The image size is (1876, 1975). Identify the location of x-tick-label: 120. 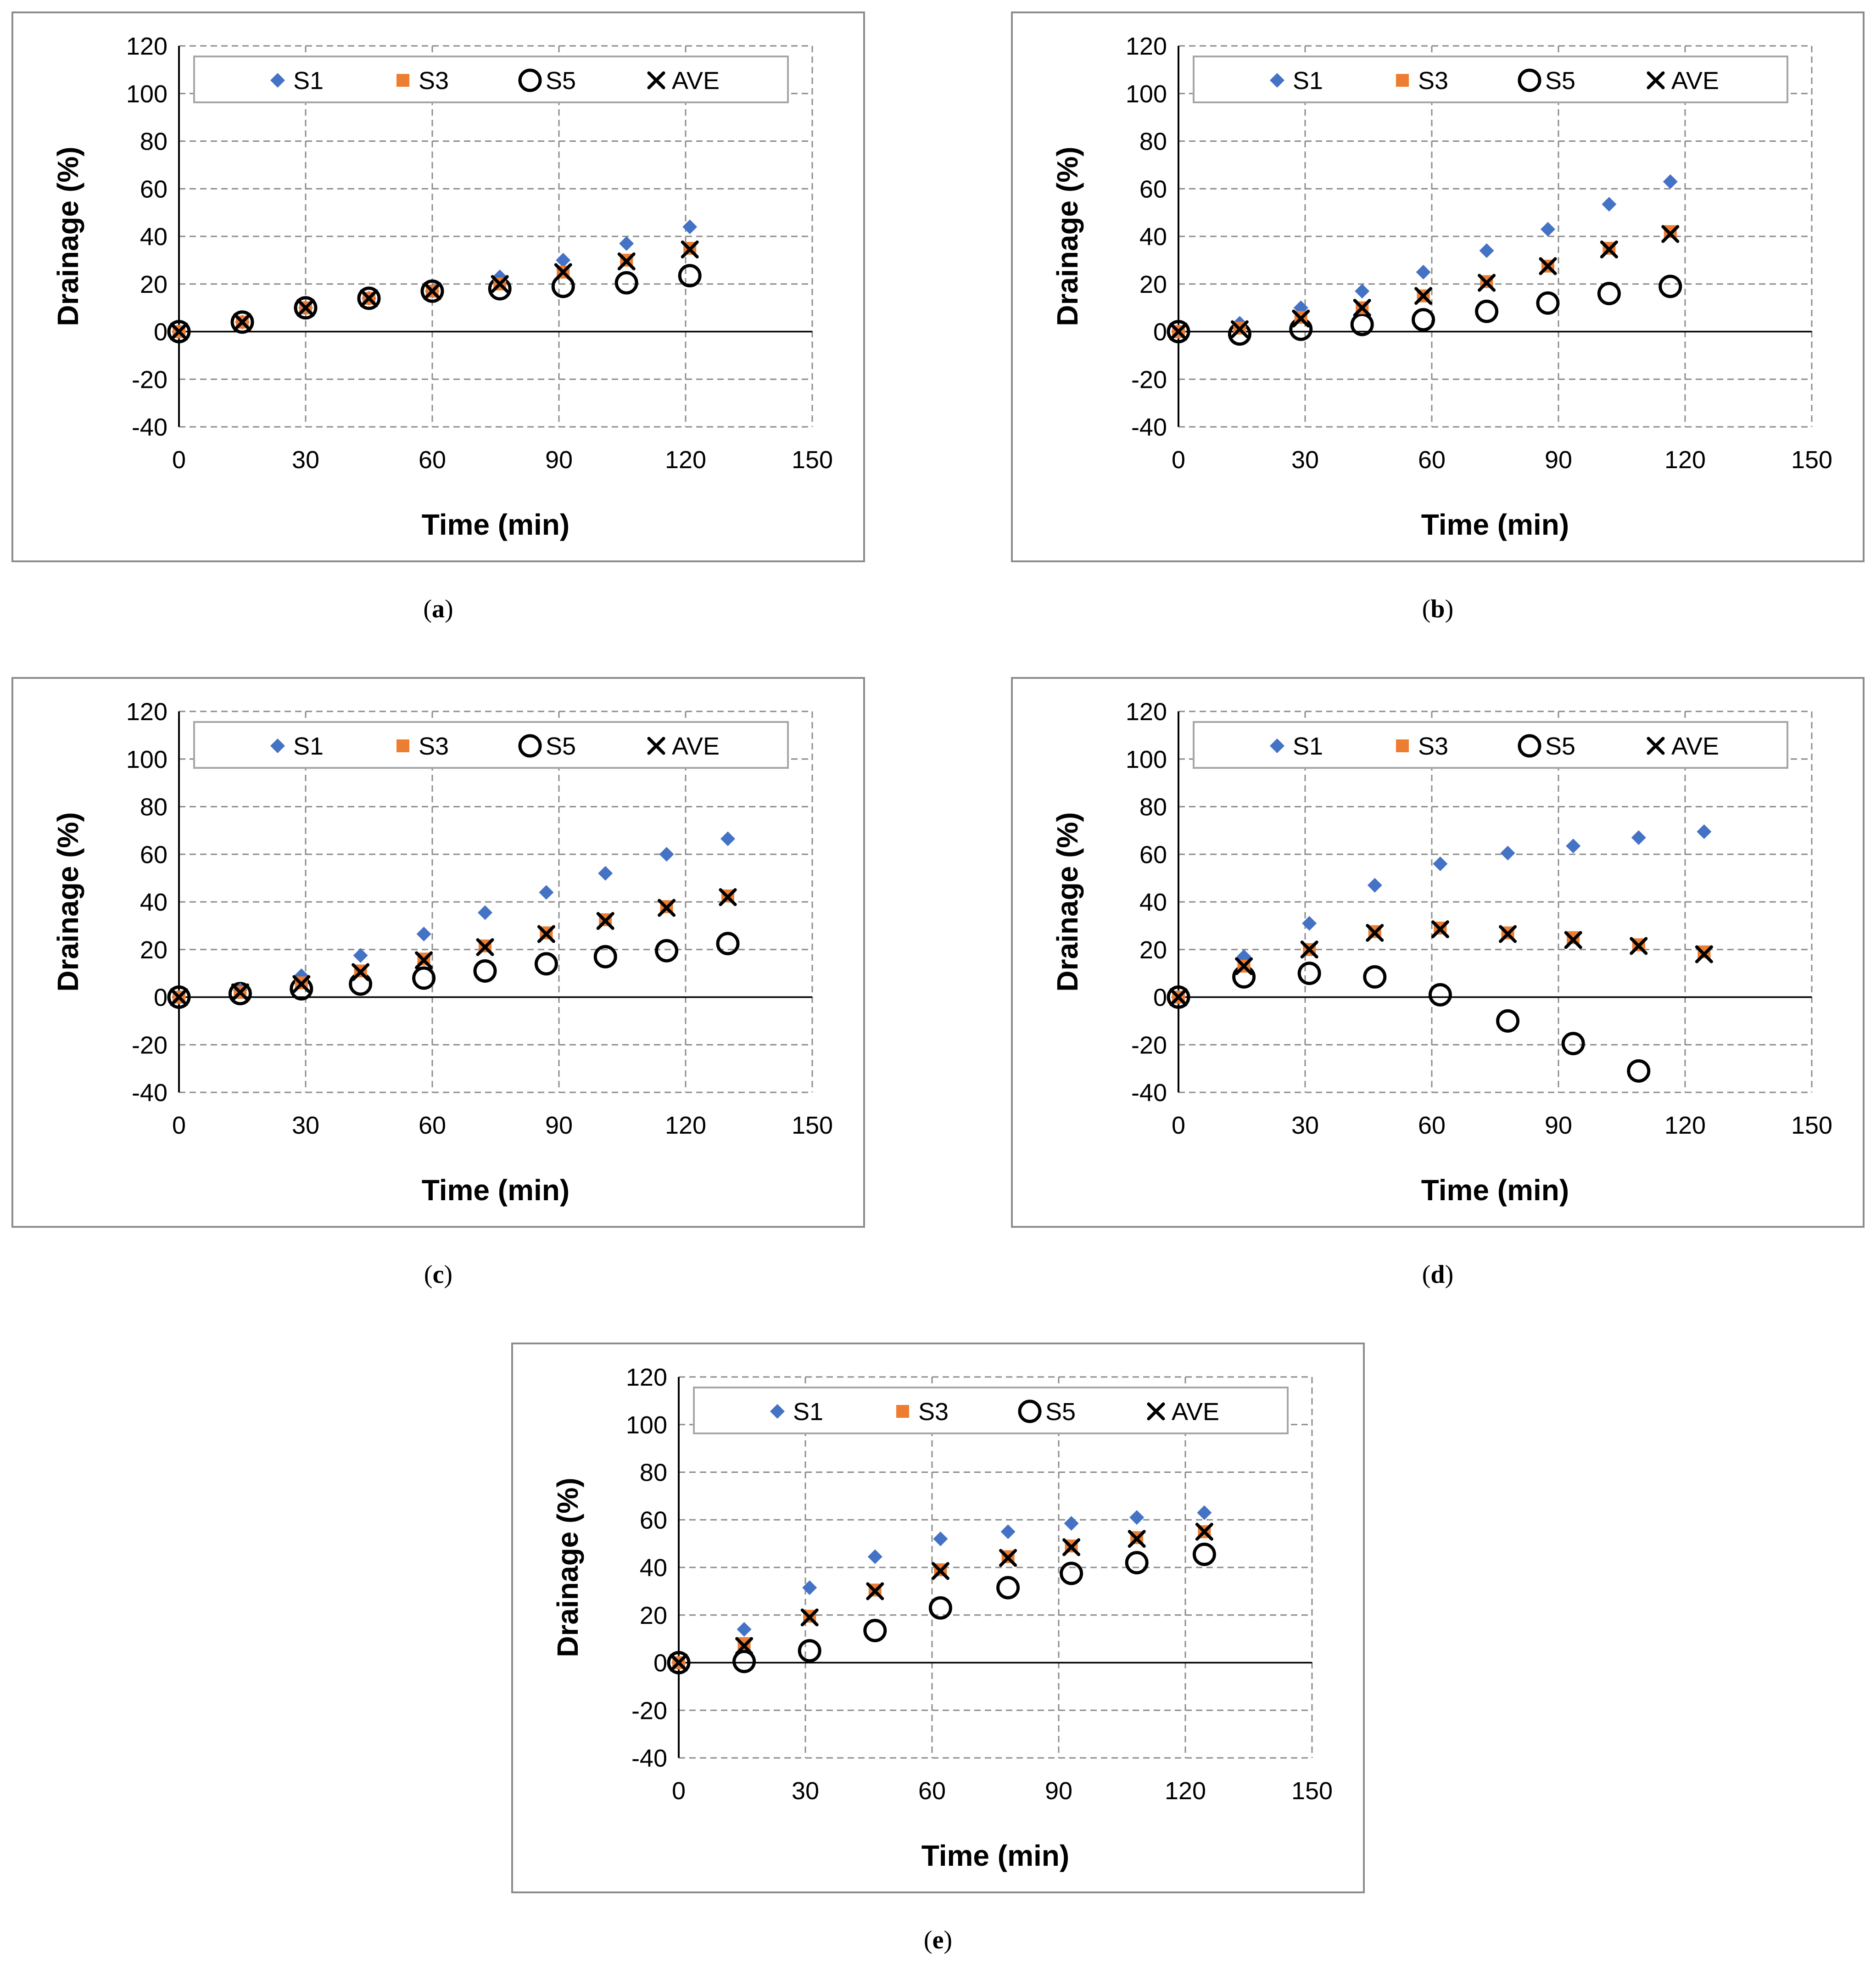
(1185, 1791).